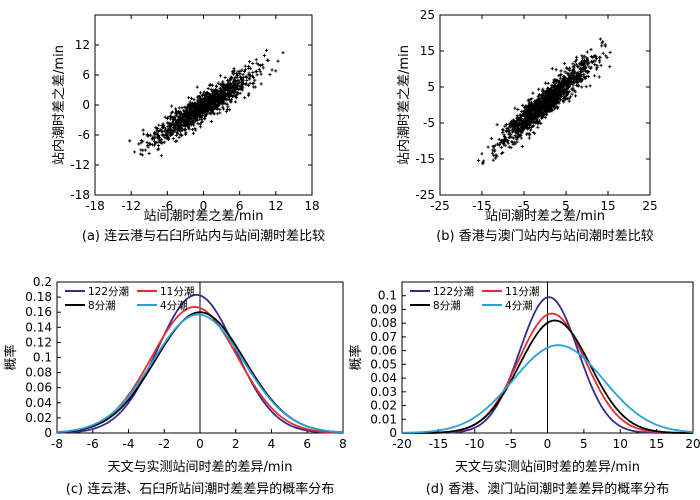  I want to click on panel-caption: (d) 香港、澳门站间潮时差差异的概率分布, so click(548, 489).